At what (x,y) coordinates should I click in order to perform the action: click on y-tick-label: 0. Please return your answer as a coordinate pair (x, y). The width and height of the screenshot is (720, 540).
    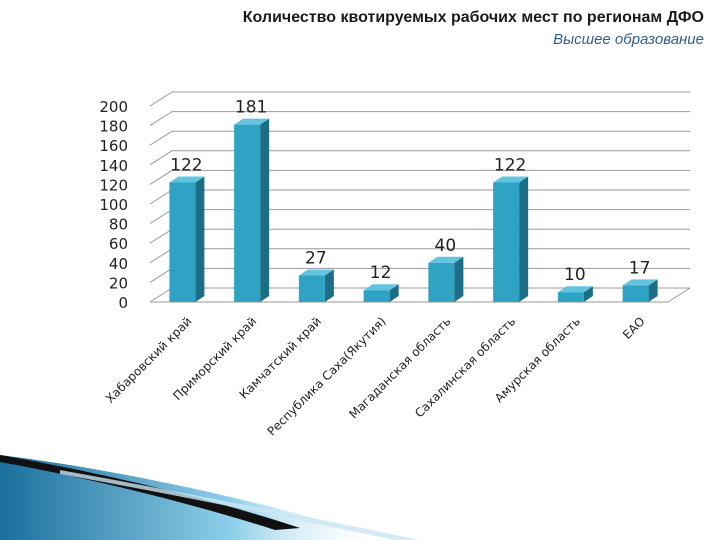
    Looking at the image, I should click on (123, 303).